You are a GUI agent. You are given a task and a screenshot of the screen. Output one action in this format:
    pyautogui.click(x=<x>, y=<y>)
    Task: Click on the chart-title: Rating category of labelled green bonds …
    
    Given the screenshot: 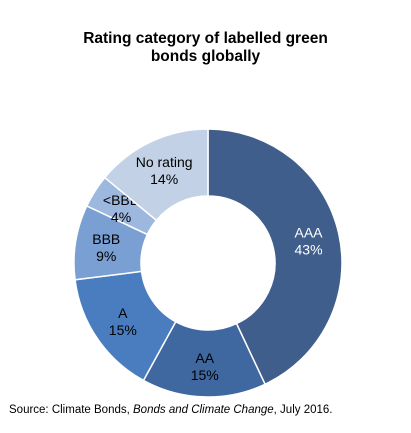 What is the action you would take?
    pyautogui.click(x=205, y=48)
    